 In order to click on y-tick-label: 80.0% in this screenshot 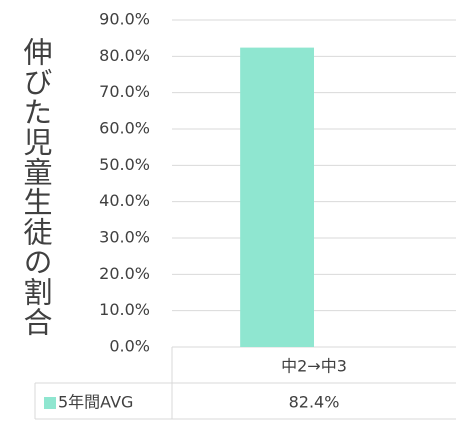, I will do `click(124, 55)`.